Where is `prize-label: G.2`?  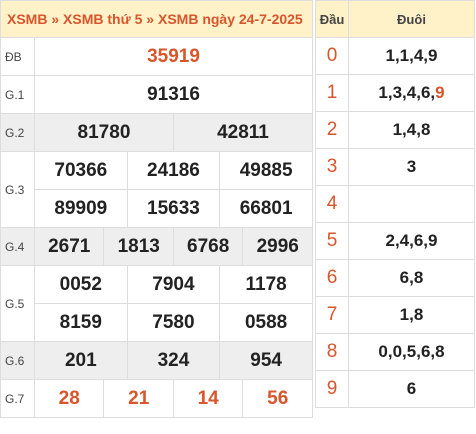 prize-label: G.2 is located at coordinates (17, 132).